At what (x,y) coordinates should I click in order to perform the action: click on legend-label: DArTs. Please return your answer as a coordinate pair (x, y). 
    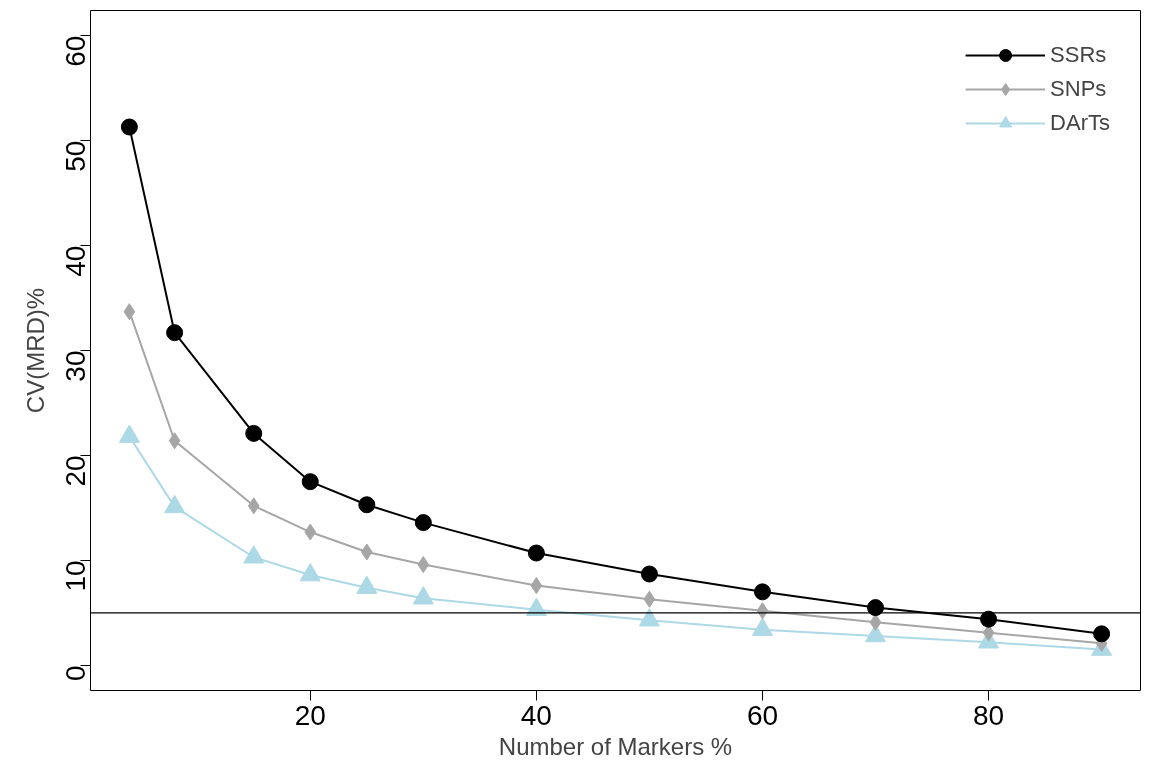
    Looking at the image, I should click on (1080, 123).